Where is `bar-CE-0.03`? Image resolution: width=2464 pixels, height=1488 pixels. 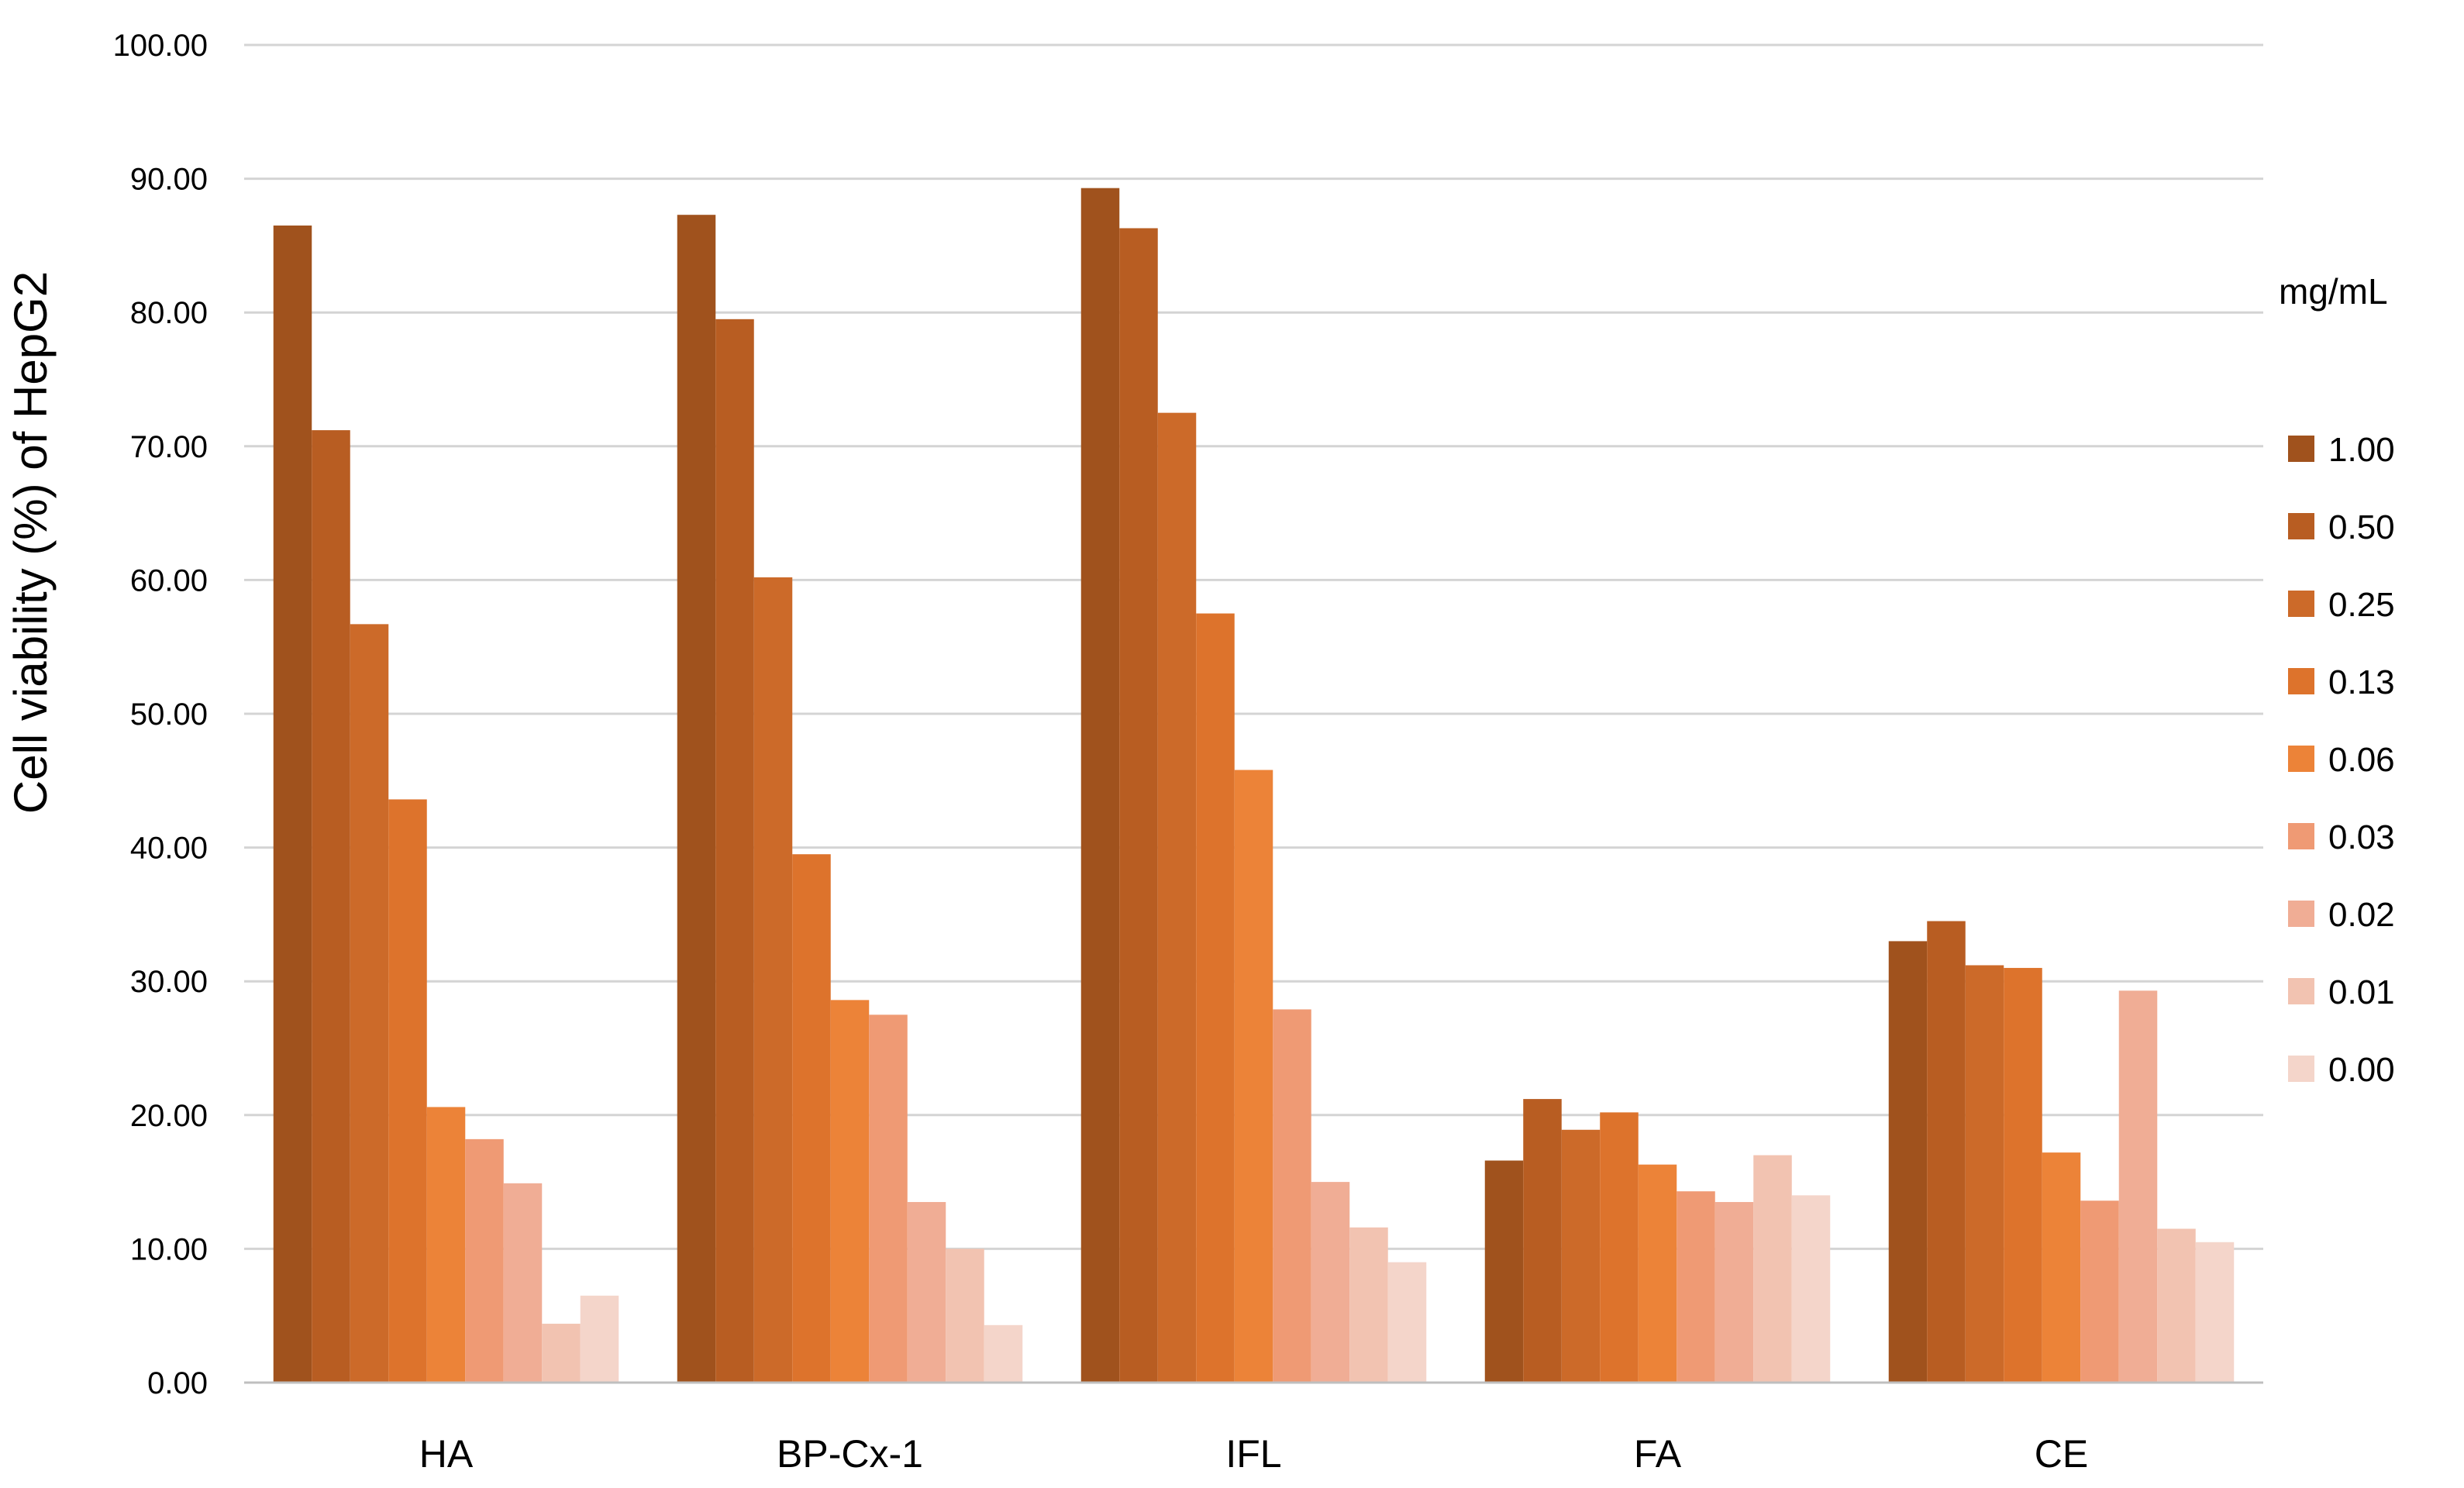
bar-CE-0.03 is located at coordinates (2099, 1291).